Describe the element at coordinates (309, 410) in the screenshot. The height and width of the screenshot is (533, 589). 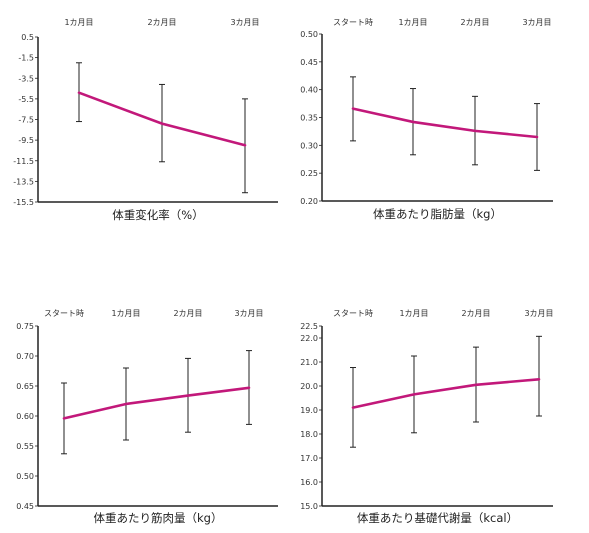
I see `y-tick-label: 19.0` at that location.